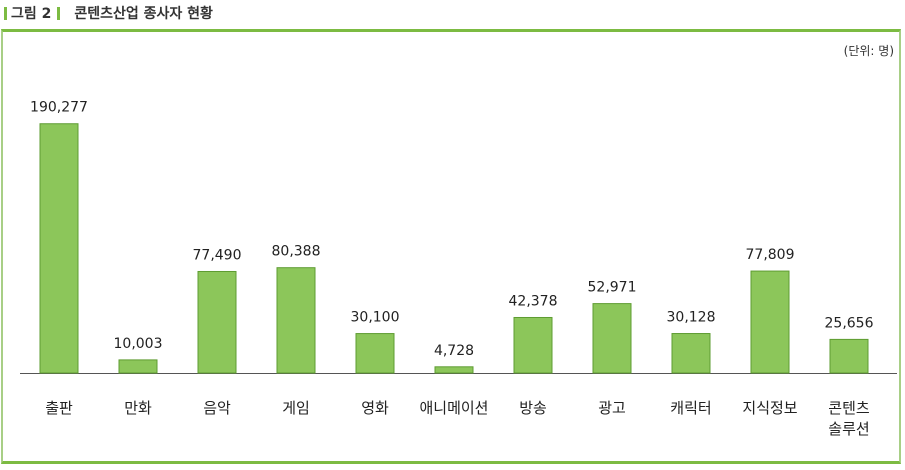 The width and height of the screenshot is (905, 470). I want to click on value-label: 80,388, so click(296, 252).